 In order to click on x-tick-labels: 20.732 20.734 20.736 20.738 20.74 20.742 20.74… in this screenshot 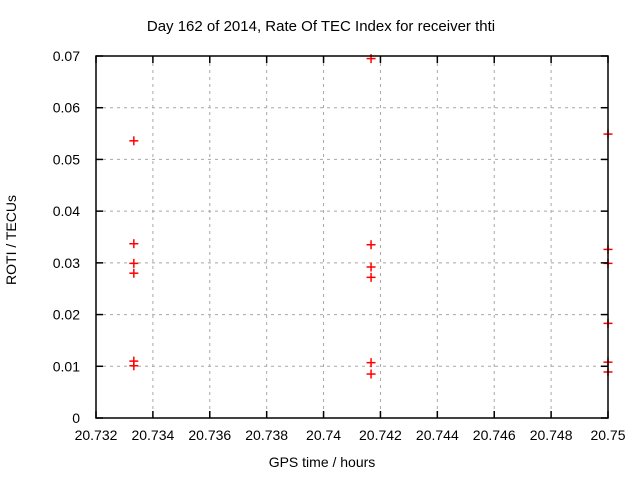, I will do `click(350, 435)`.